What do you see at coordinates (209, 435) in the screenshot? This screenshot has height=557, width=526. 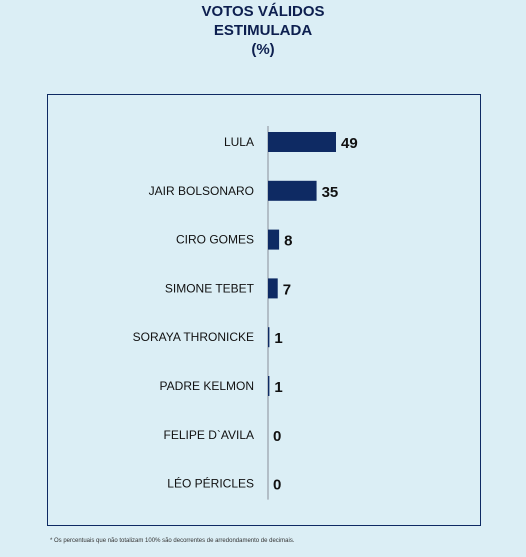 I see `category-label: FELIPE D`AVILA` at bounding box center [209, 435].